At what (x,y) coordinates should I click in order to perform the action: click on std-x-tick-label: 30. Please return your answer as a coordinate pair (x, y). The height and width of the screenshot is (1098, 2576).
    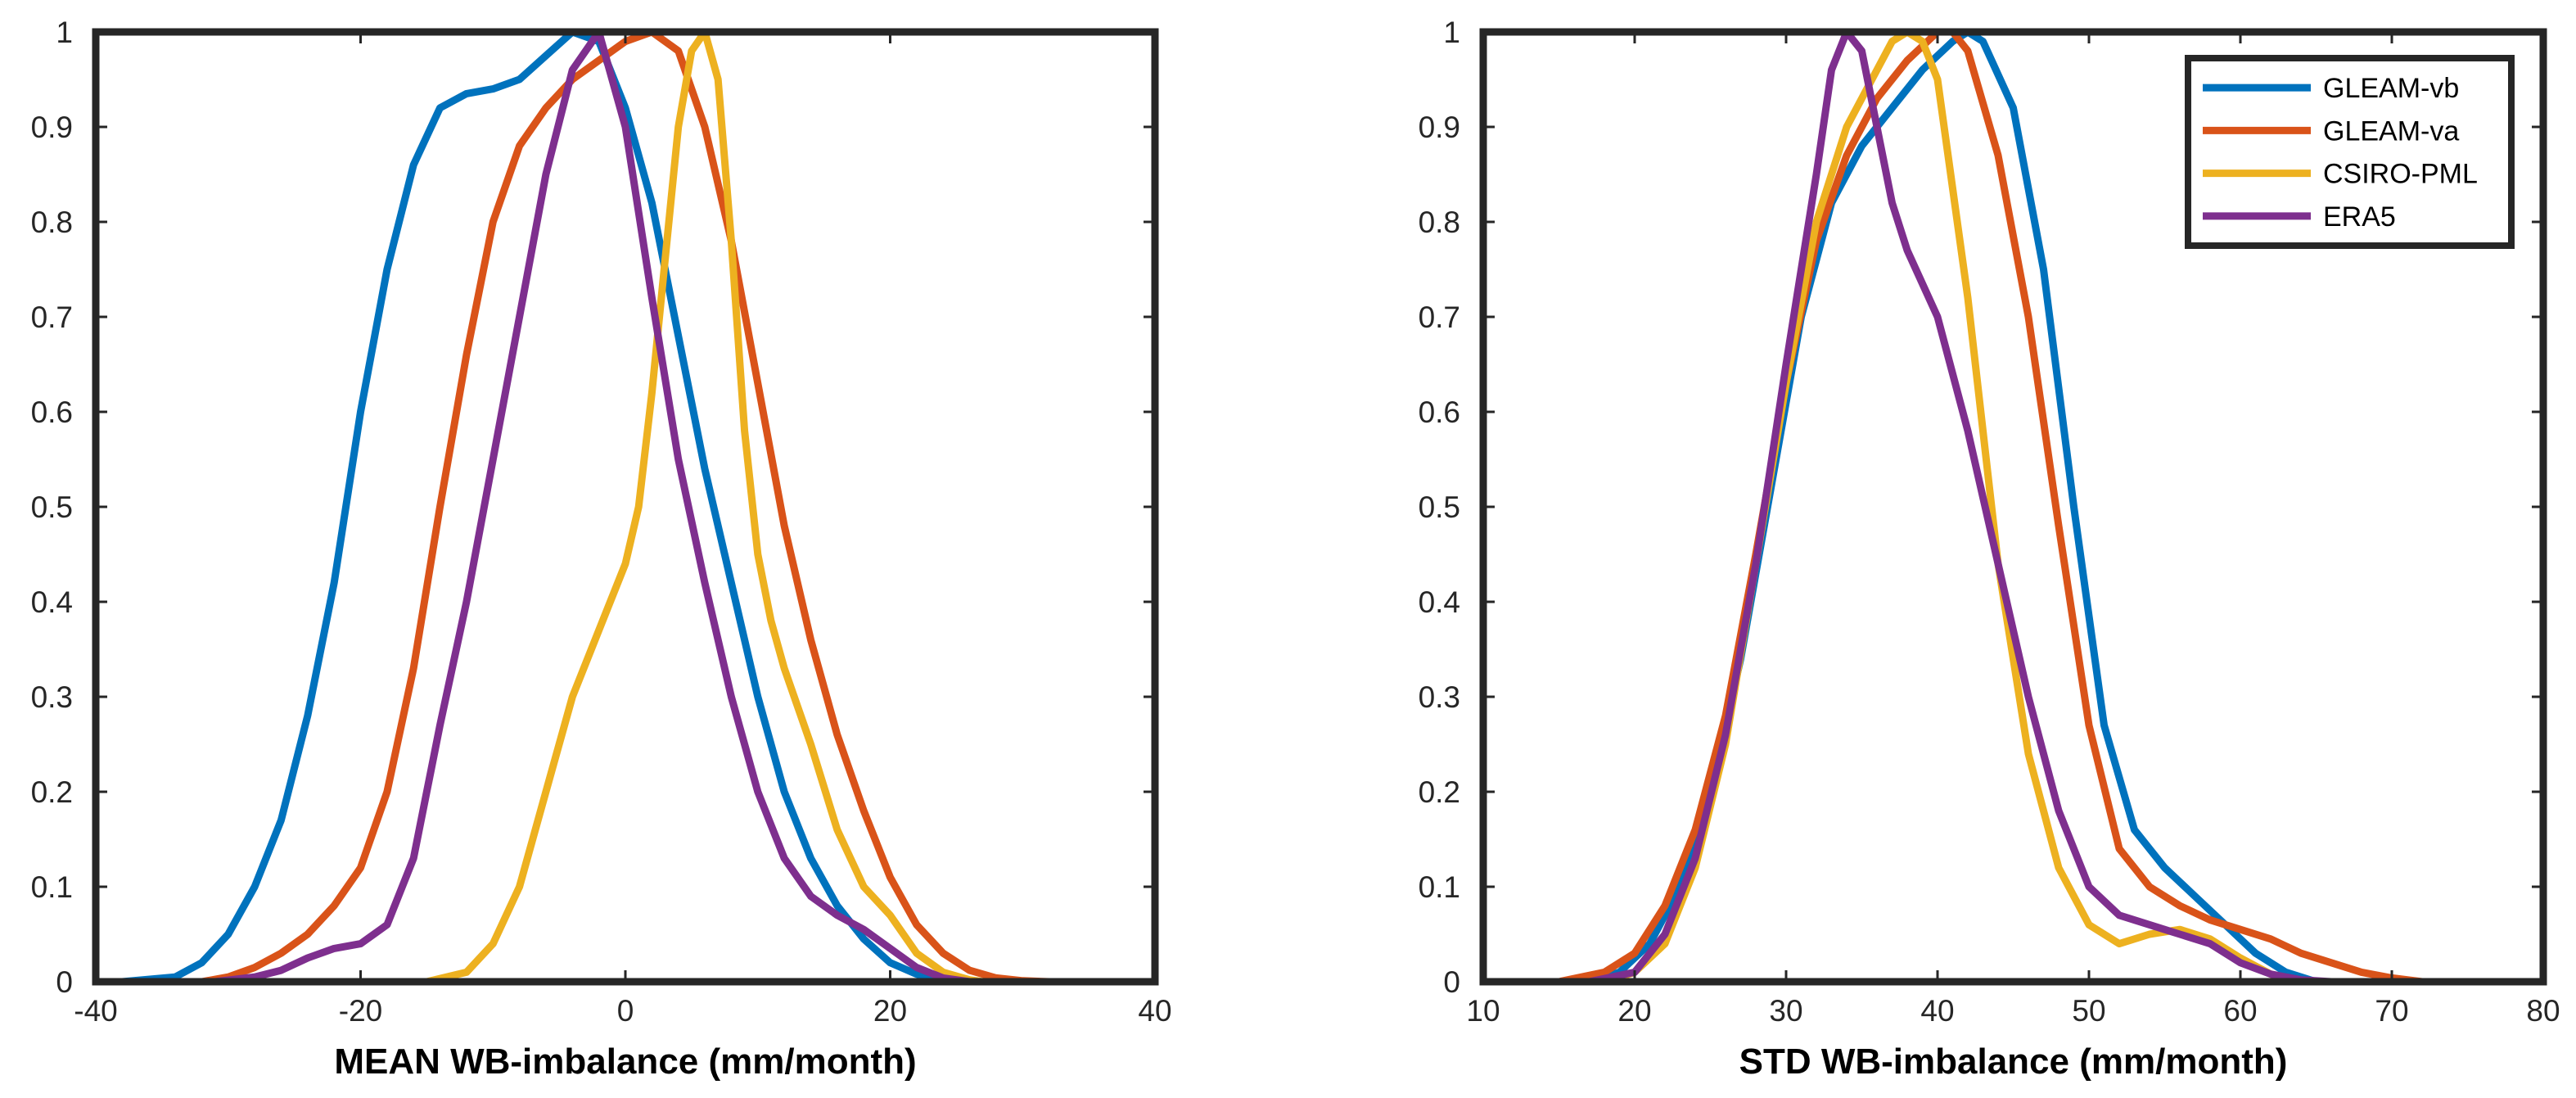
    Looking at the image, I should click on (1785, 1011).